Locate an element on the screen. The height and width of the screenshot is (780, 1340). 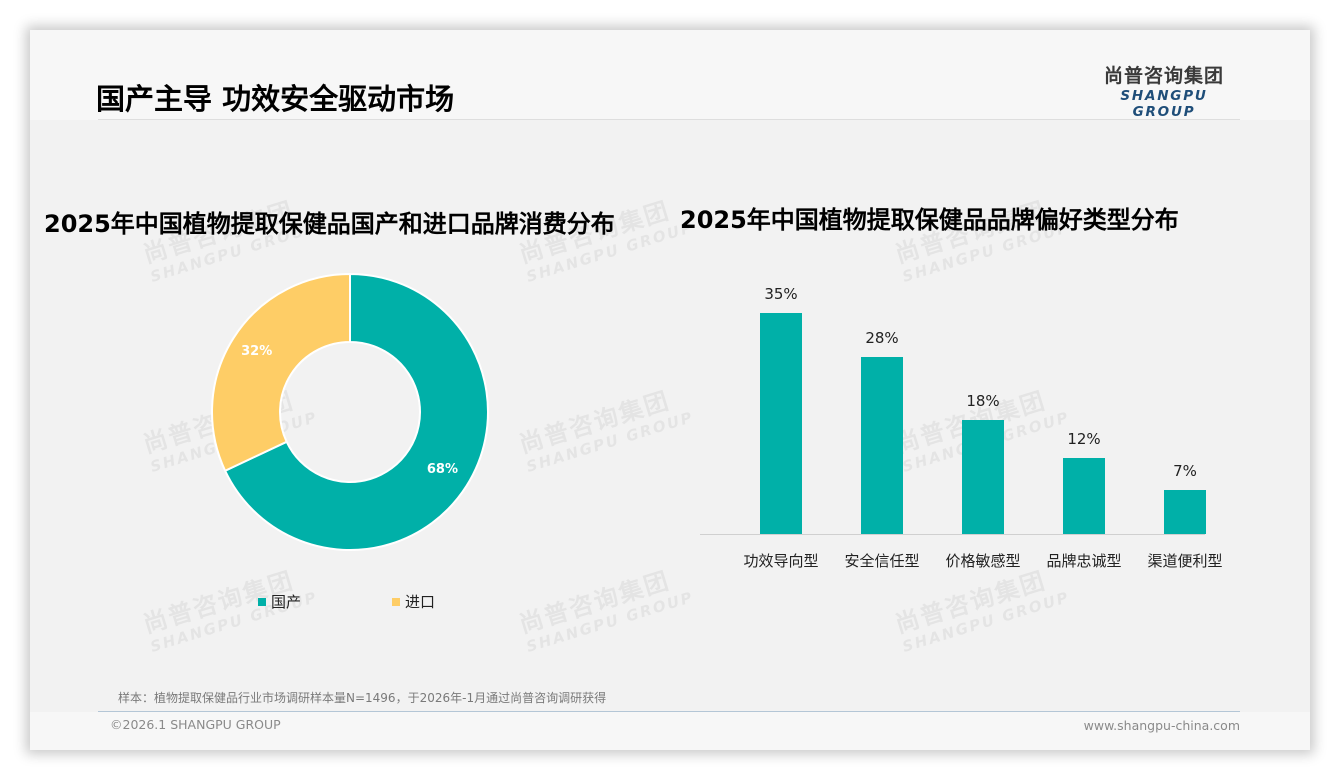
bar-value-label: 7% is located at coordinates (1185, 471).